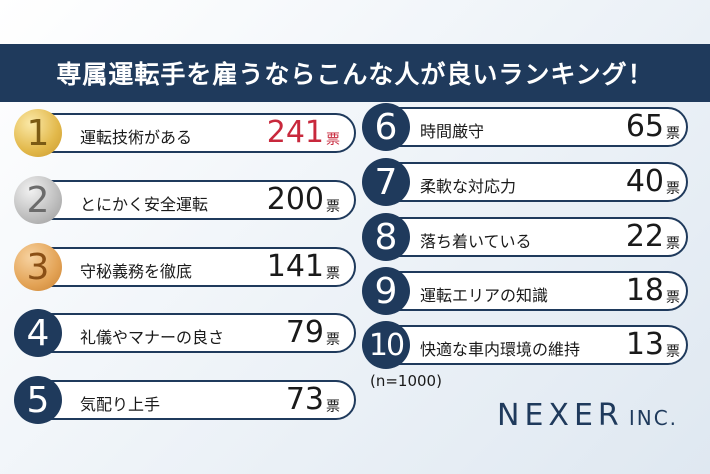 This screenshot has height=474, width=710. Describe the element at coordinates (653, 418) in the screenshot. I see `logo-sub-text: INC.` at that location.